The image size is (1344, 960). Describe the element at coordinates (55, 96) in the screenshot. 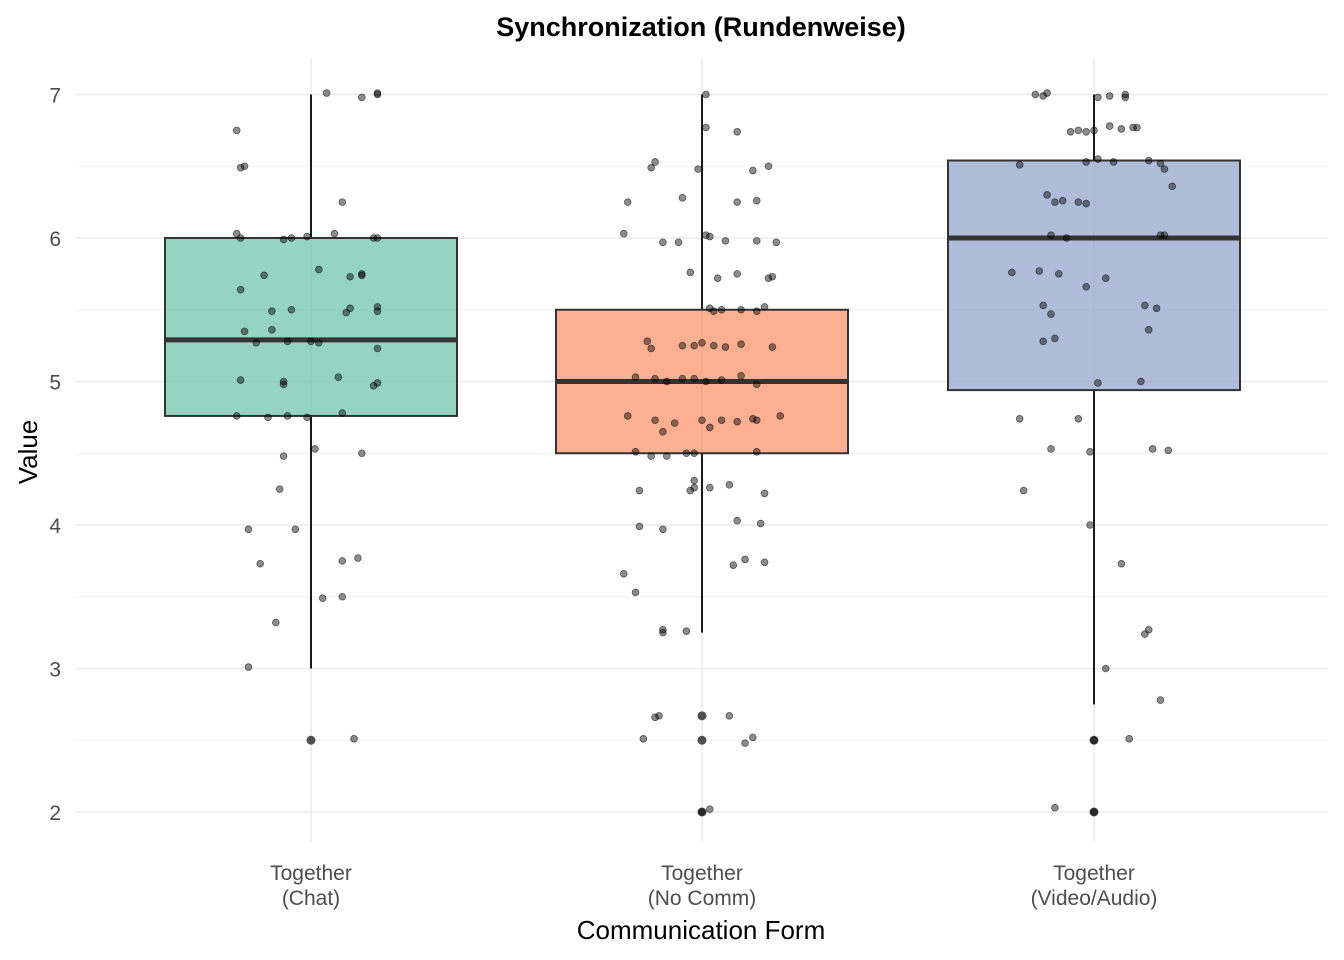

I see `y-tick-label: 7` at that location.